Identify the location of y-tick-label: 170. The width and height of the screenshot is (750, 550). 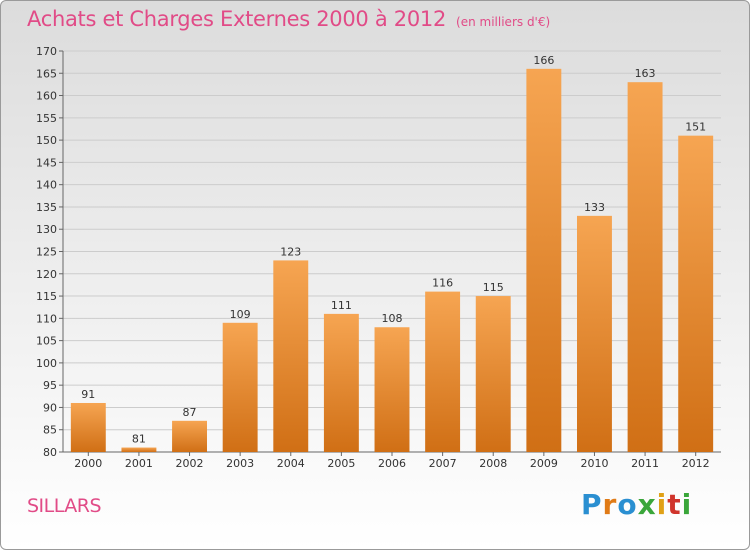
(46, 51).